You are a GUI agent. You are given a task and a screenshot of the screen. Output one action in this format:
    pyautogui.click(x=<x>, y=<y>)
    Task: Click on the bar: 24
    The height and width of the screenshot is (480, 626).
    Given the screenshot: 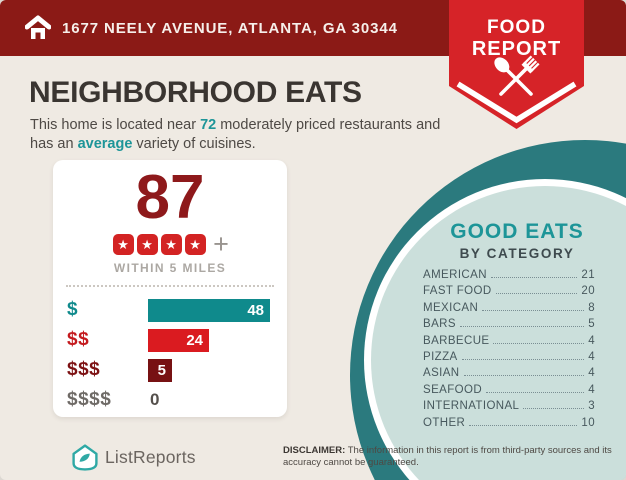 What is the action you would take?
    pyautogui.click(x=178, y=340)
    